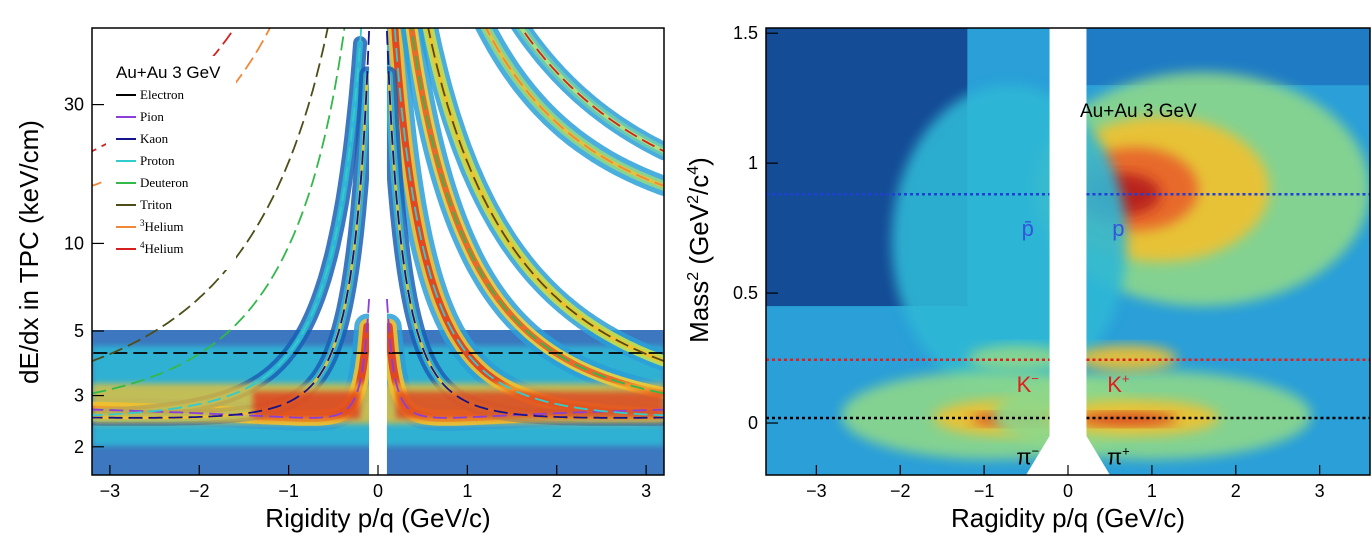  What do you see at coordinates (377, 518) in the screenshot?
I see `left-x-axis-label: Rigidity p/q (GeV/c)` at bounding box center [377, 518].